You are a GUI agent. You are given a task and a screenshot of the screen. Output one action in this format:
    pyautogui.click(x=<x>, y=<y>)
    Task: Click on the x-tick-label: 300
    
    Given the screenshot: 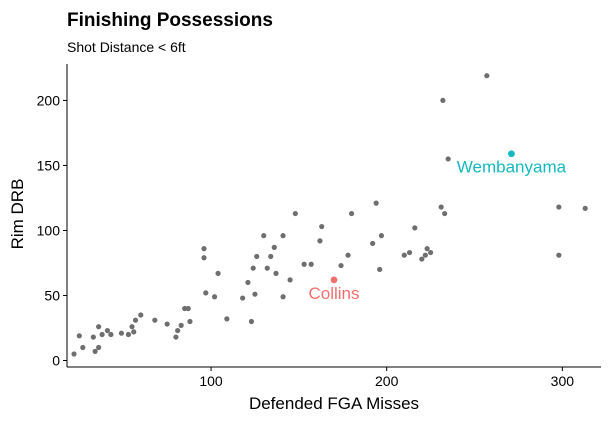 What is the action you would take?
    pyautogui.click(x=563, y=381)
    